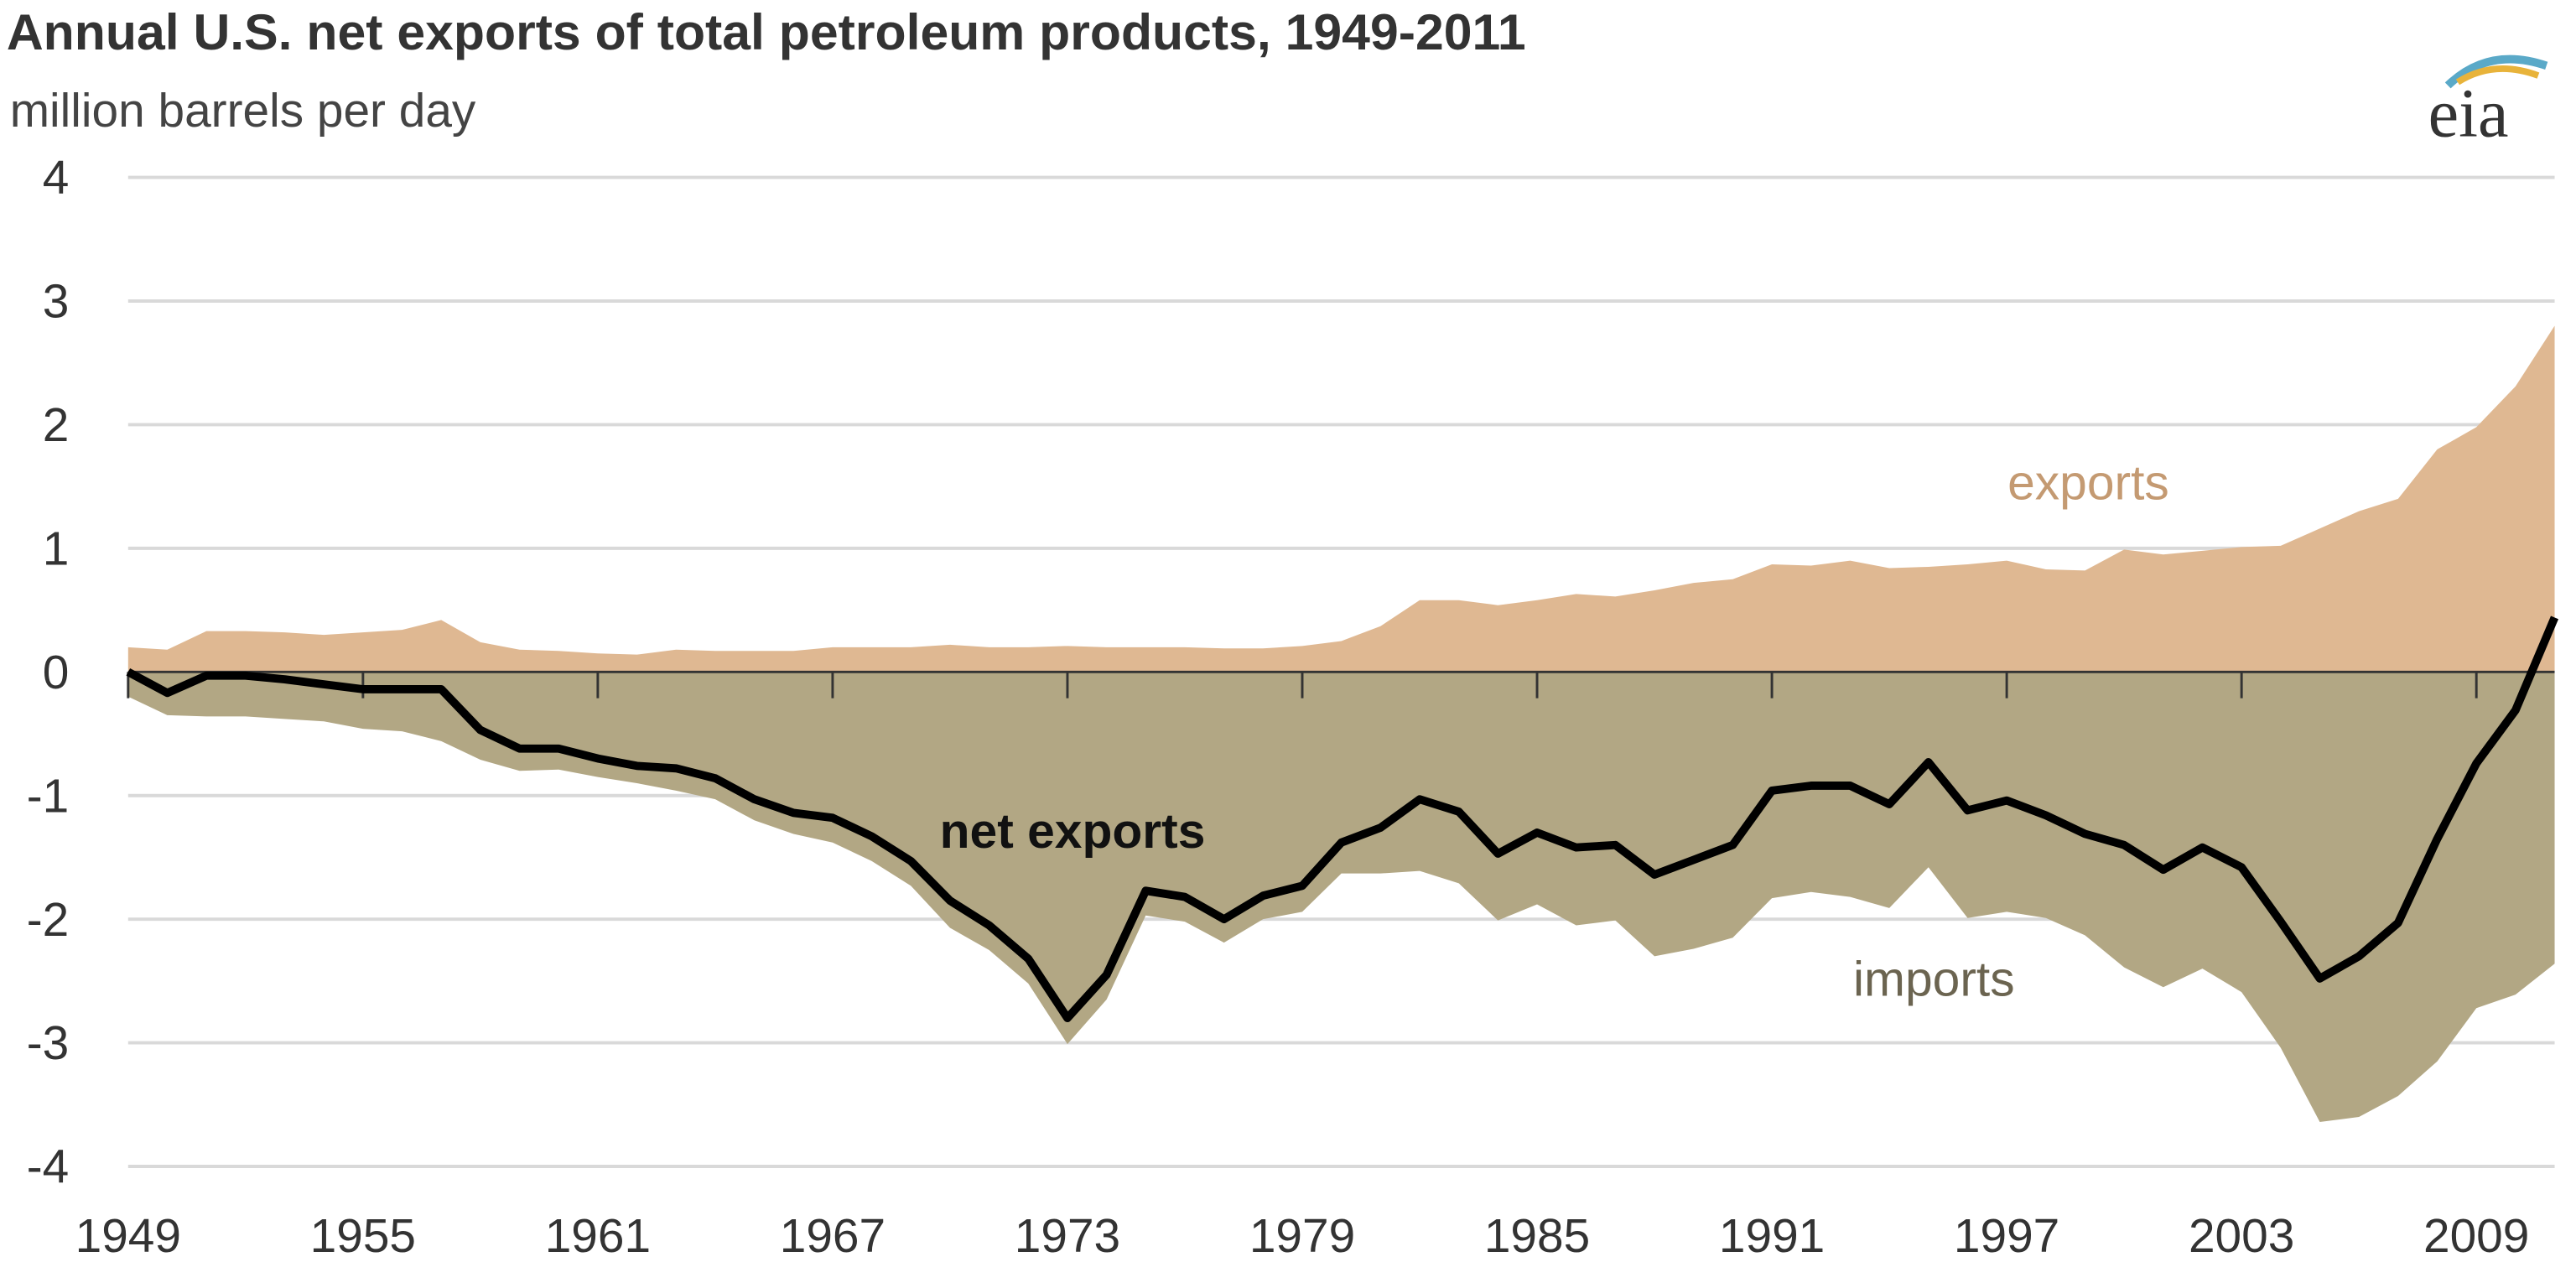 Image resolution: width=2576 pixels, height=1288 pixels. What do you see at coordinates (598, 1236) in the screenshot?
I see `x-tick-label: 1961` at bounding box center [598, 1236].